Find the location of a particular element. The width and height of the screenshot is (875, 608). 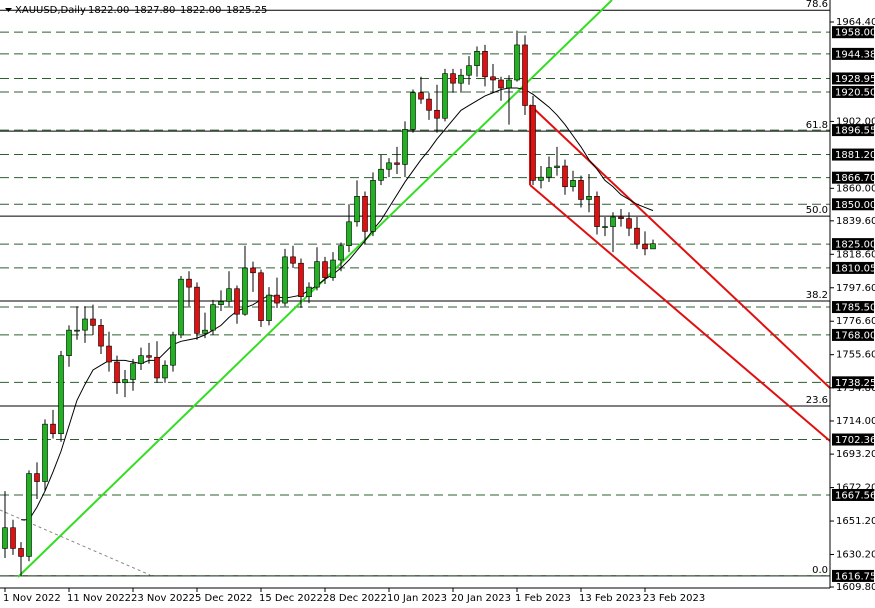

level-label: 1866.70 is located at coordinates (855, 178).